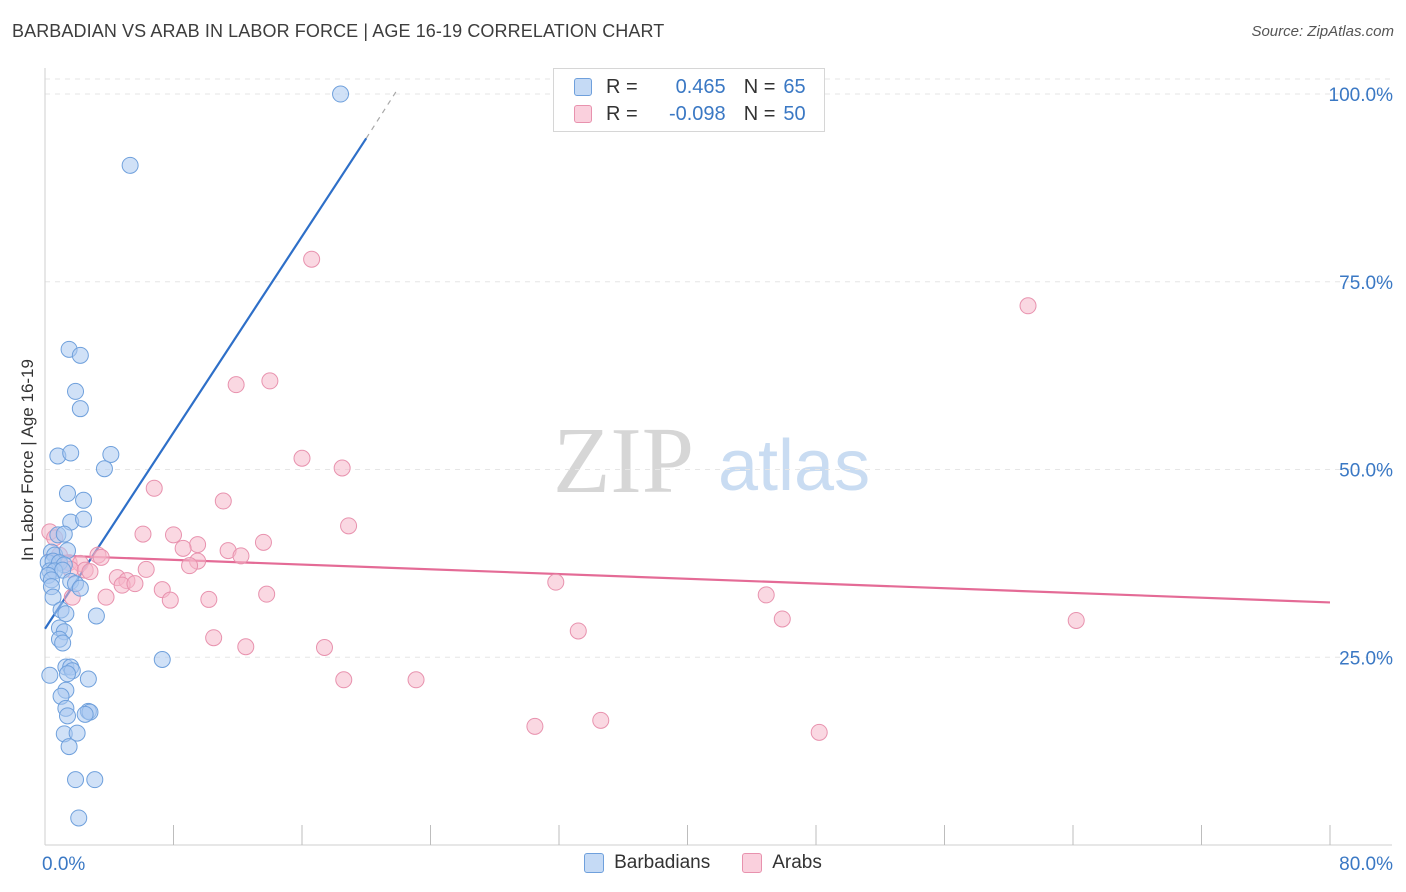  I want to click on legend-label-barbadians: Barbadians, so click(662, 862).